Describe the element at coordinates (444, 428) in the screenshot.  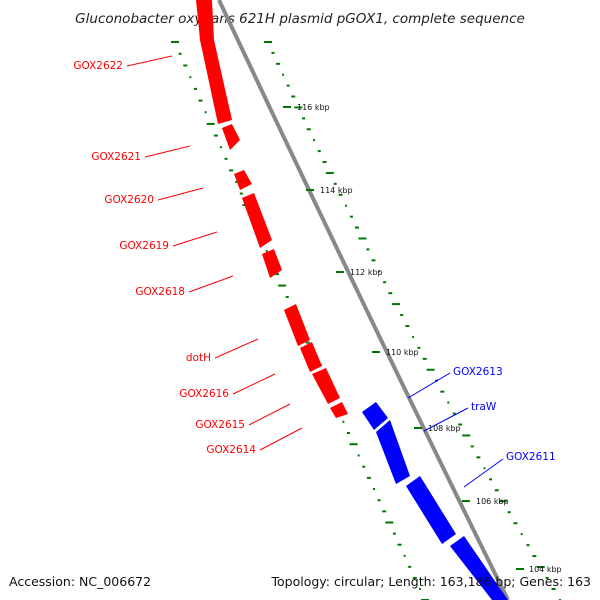
I see `tick-label-108: 108 kbp` at that location.